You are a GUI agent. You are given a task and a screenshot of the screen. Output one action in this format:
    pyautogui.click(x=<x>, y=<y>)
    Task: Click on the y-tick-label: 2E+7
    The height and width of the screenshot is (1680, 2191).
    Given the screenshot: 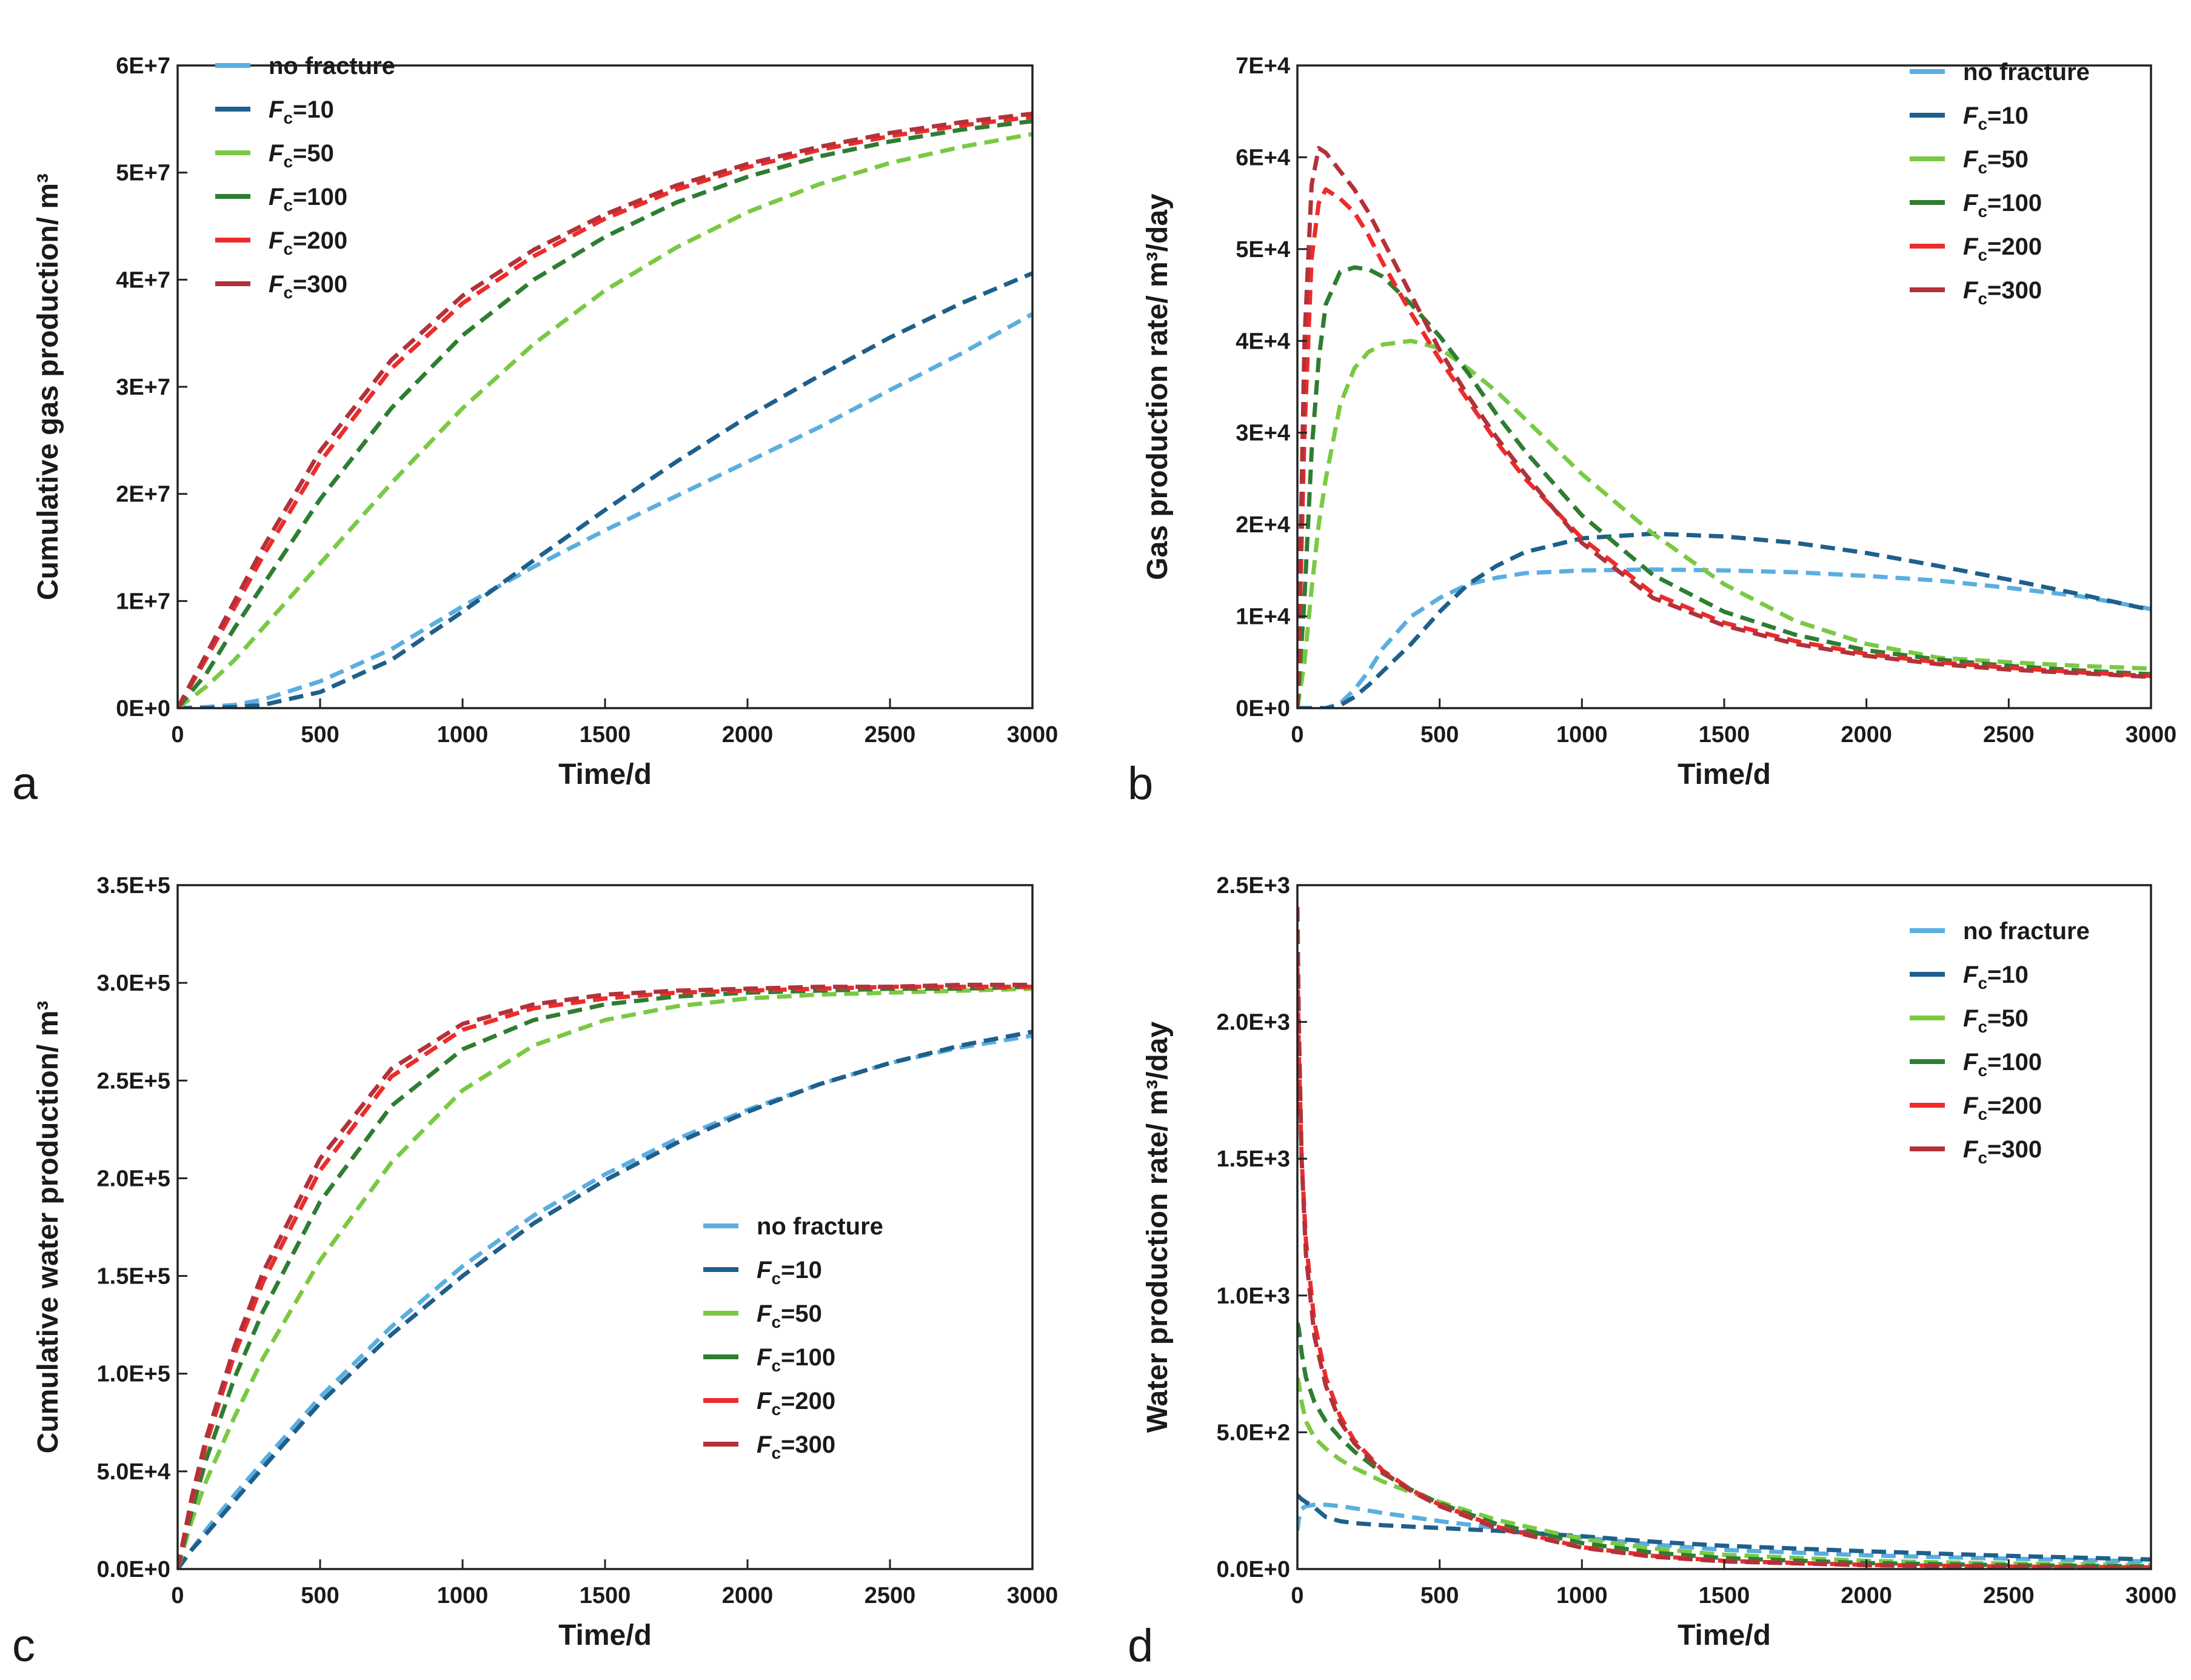 What is the action you would take?
    pyautogui.click(x=143, y=494)
    